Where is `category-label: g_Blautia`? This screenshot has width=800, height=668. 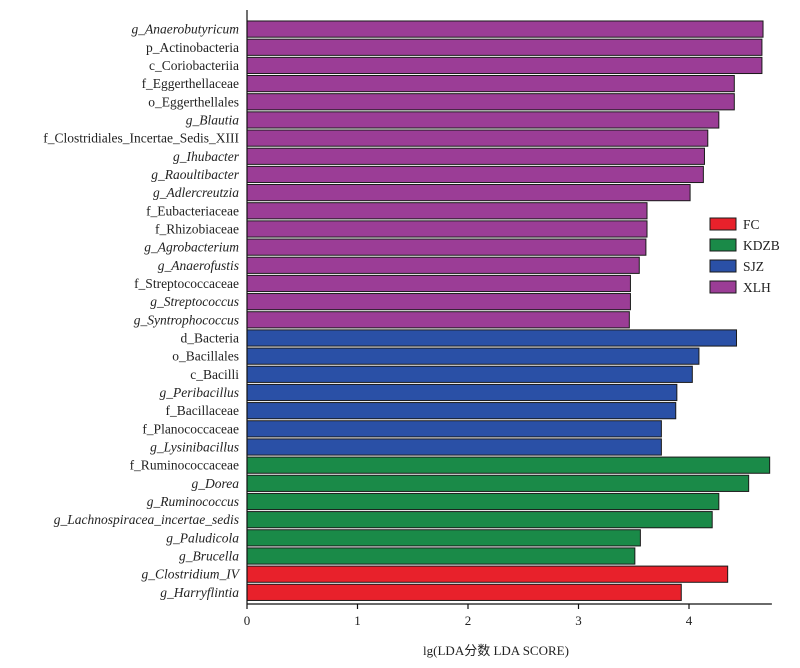
category-label: g_Blautia is located at coordinates (212, 119).